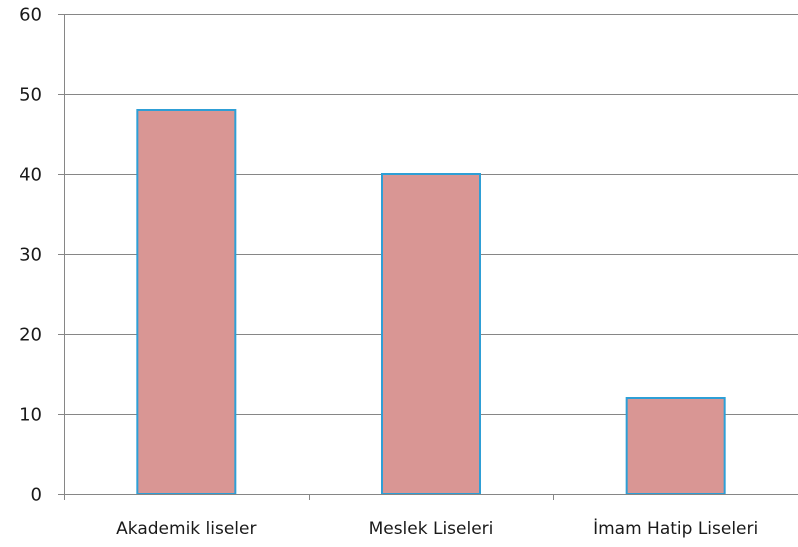  Describe the element at coordinates (30, 415) in the screenshot. I see `y-tick-label: 10` at that location.